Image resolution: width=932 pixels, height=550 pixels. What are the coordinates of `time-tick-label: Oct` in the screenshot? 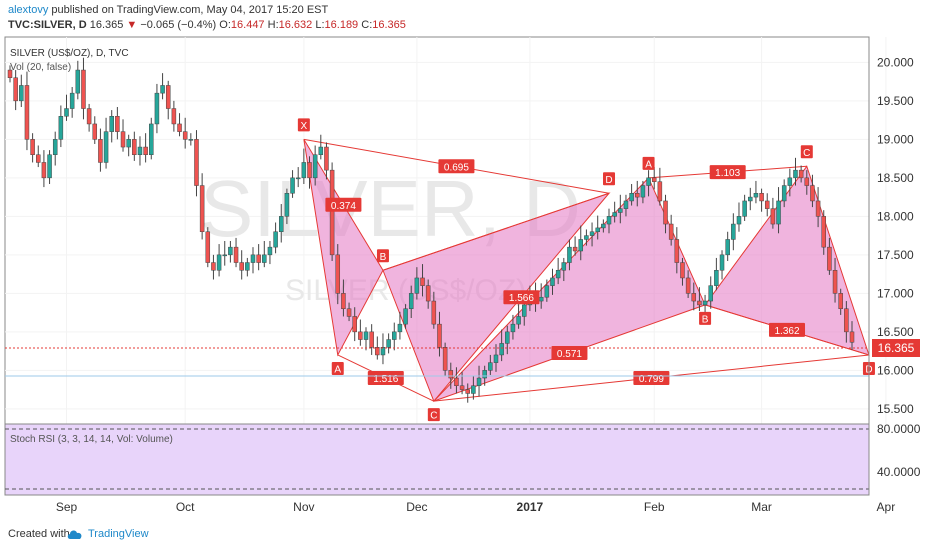 It's located at (185, 507).